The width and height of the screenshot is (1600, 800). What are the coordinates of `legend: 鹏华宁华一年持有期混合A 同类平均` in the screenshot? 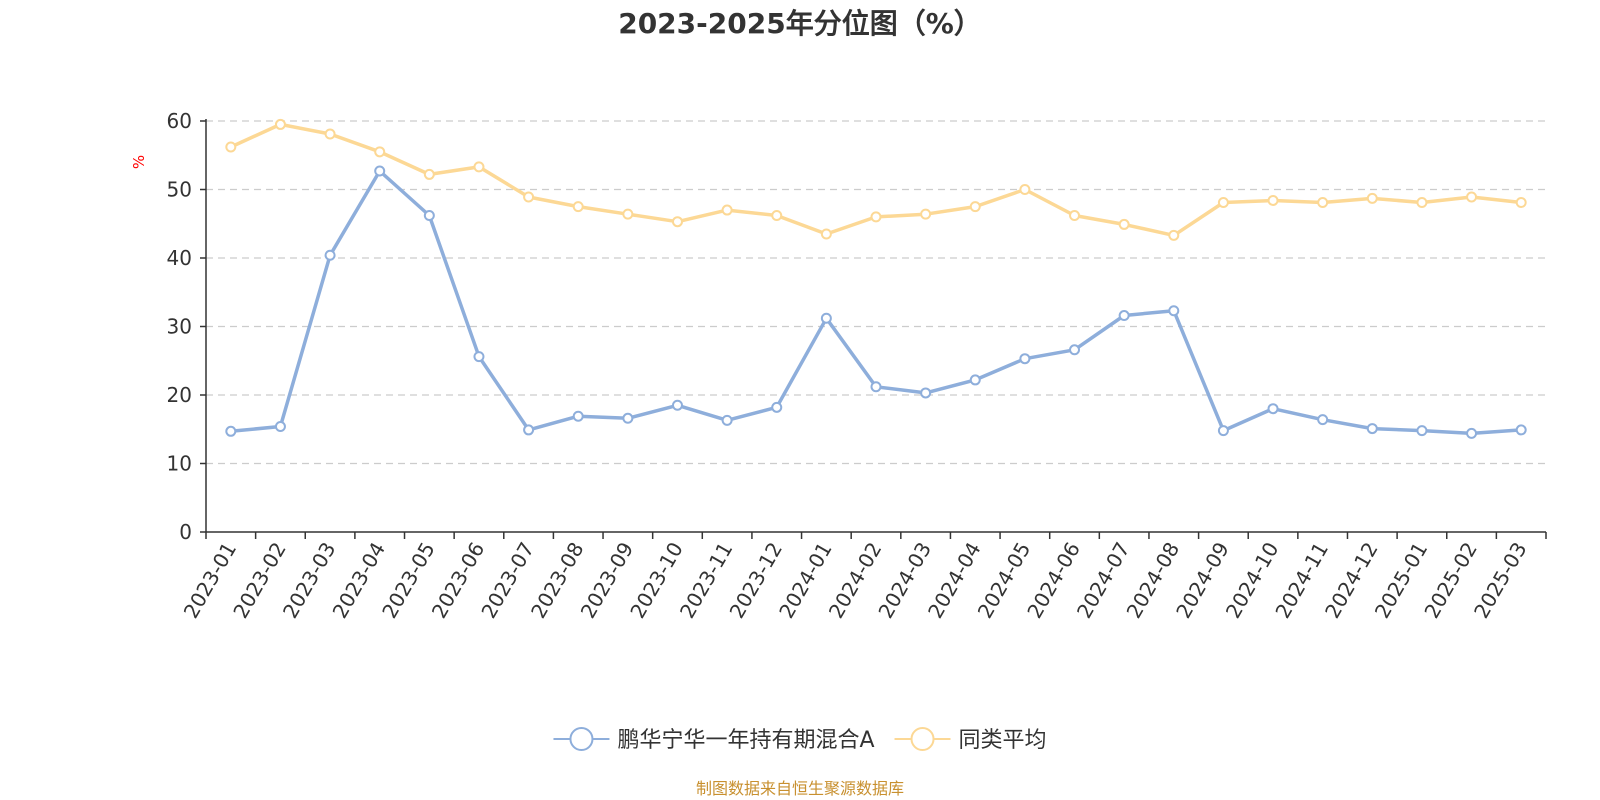 It's located at (800, 740).